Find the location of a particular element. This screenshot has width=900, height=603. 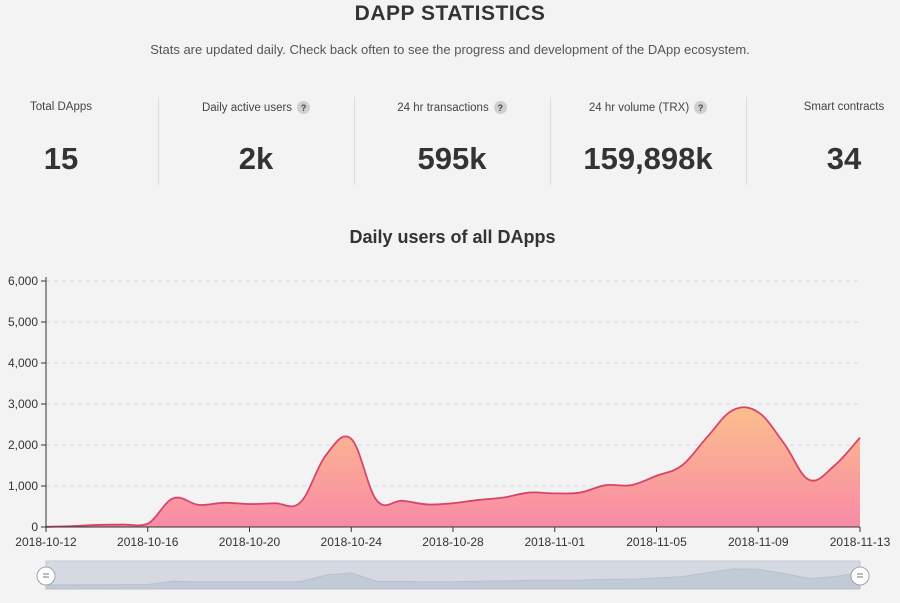

stat-24hr-transactions: 24 hr transactions? 595k is located at coordinates (452, 141).